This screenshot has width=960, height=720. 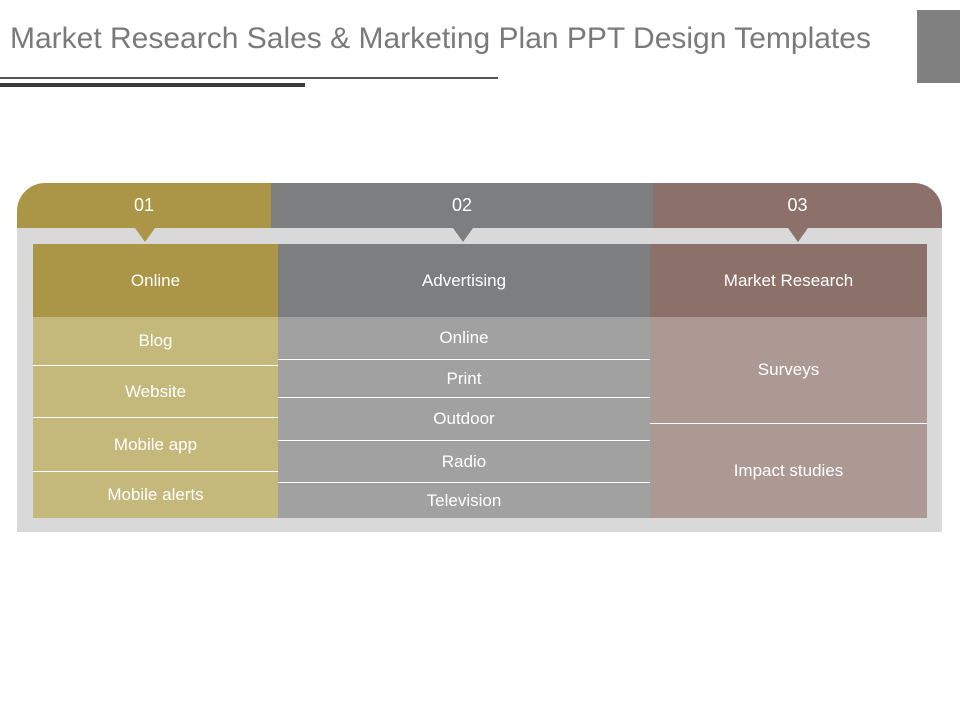 What do you see at coordinates (464, 500) in the screenshot?
I see `cell-television: Television` at bounding box center [464, 500].